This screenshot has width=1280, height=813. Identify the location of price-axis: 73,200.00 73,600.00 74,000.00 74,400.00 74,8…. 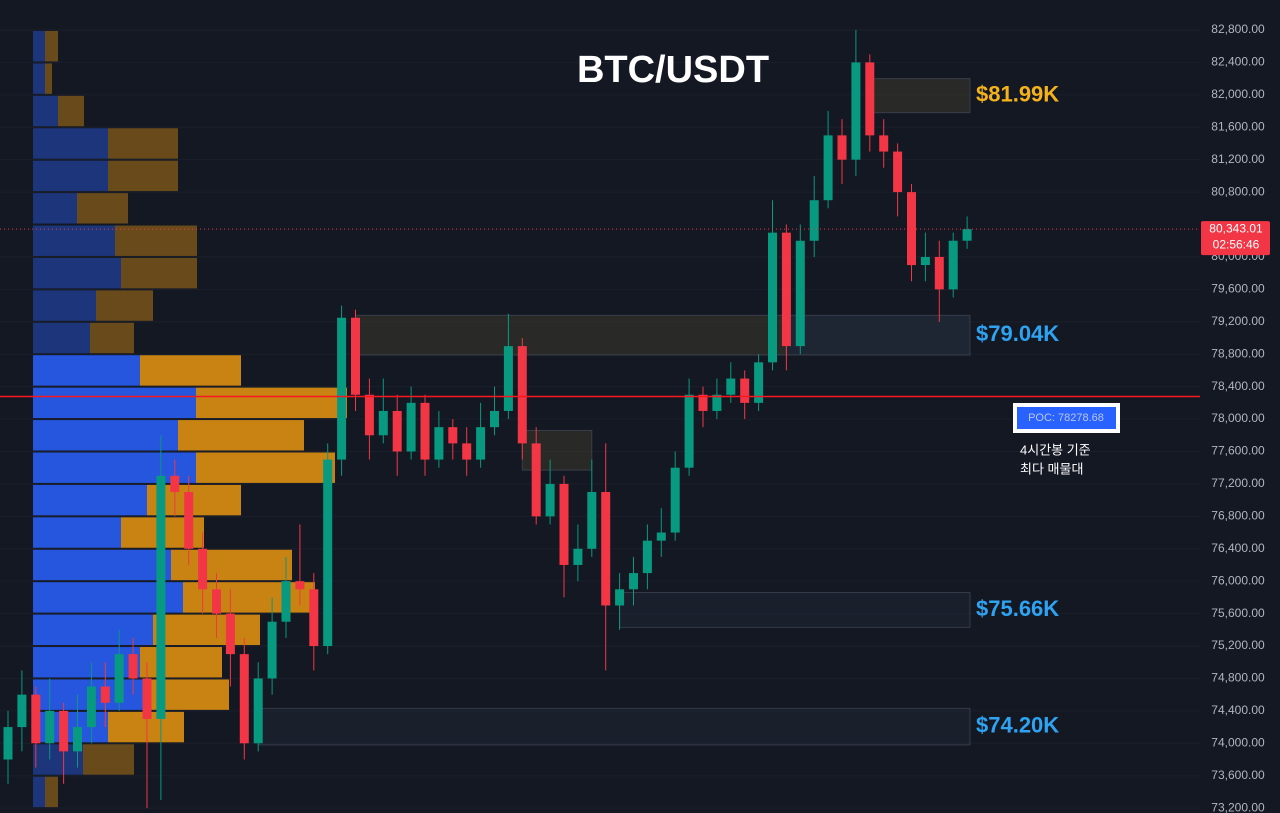
(1240, 406).